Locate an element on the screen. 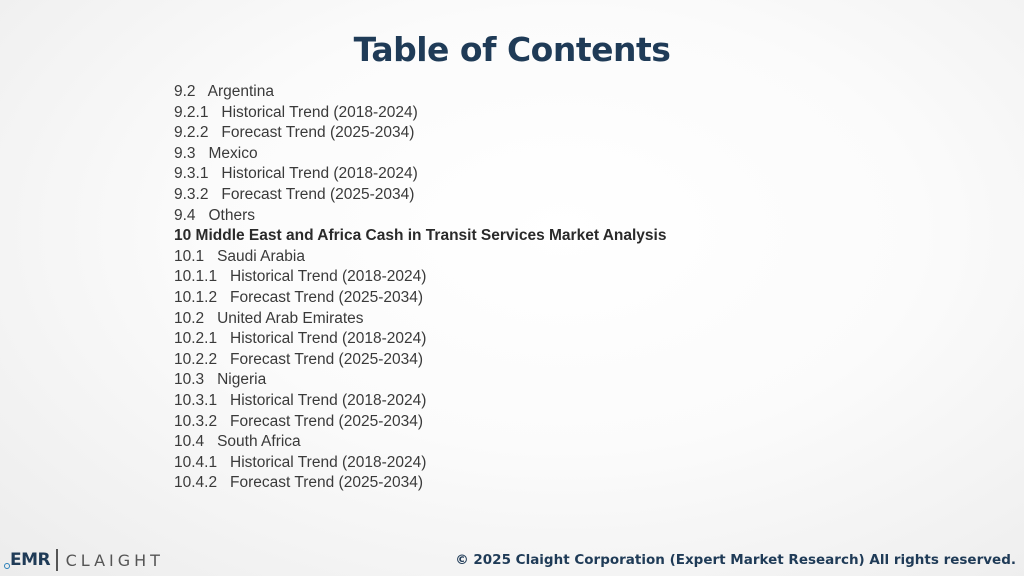 This screenshot has width=1024, height=576. toc-item: 10.1.1 Historical Trend (2018-2024) is located at coordinates (300, 277).